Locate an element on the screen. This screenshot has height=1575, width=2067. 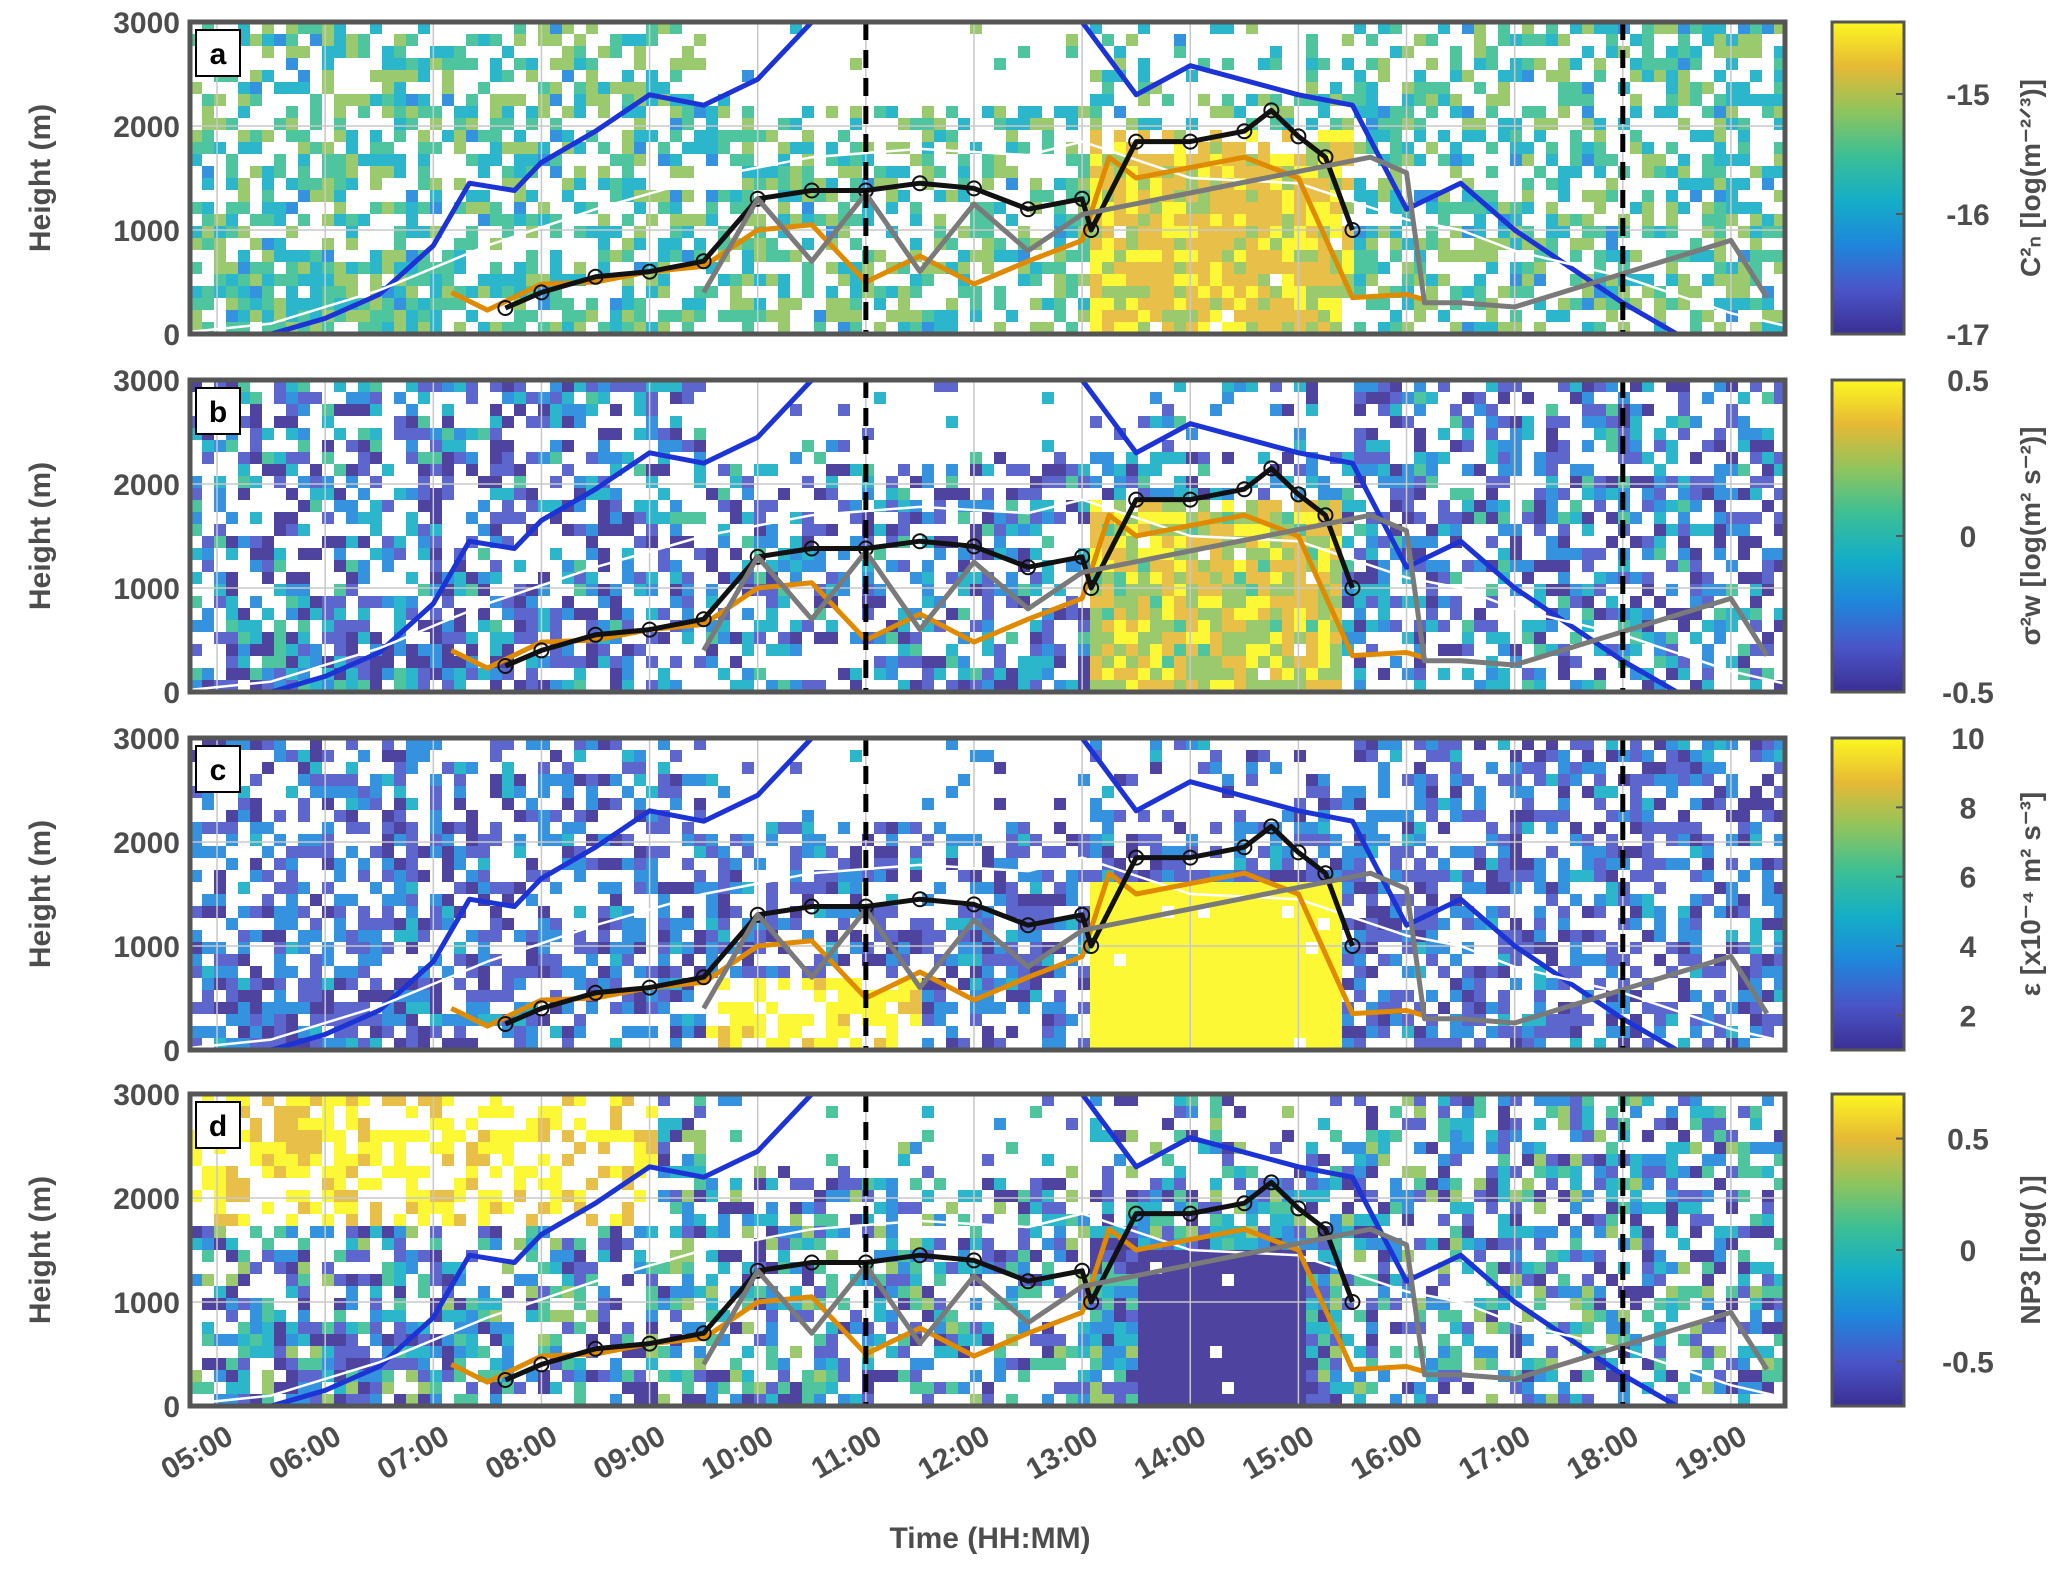
colorbar-label: C²ₙ [log(m⁻²ᐟ³)] is located at coordinates (2030, 178).